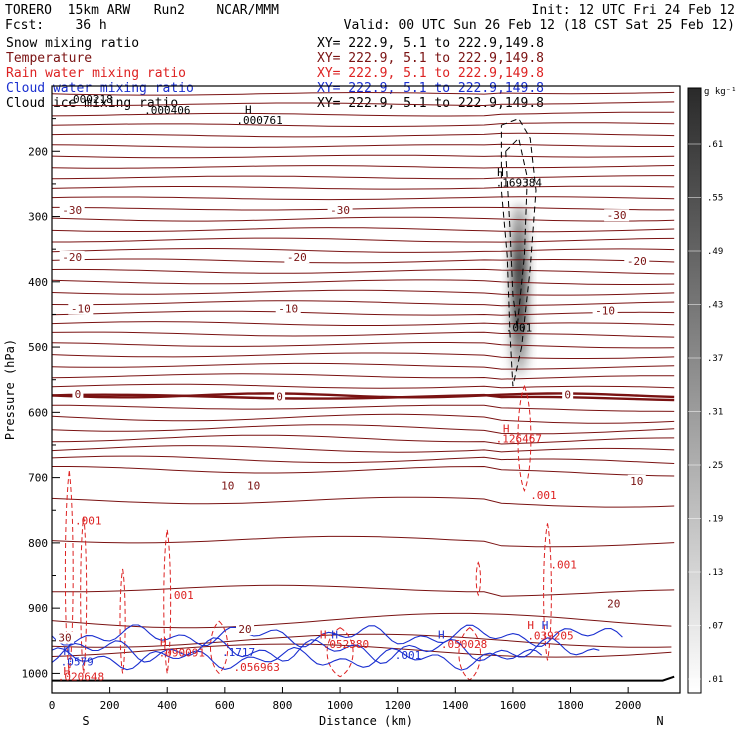 This screenshot has width=740, height=740. Describe the element at coordinates (238, 652) in the screenshot. I see `value-annotation: .1717` at that location.